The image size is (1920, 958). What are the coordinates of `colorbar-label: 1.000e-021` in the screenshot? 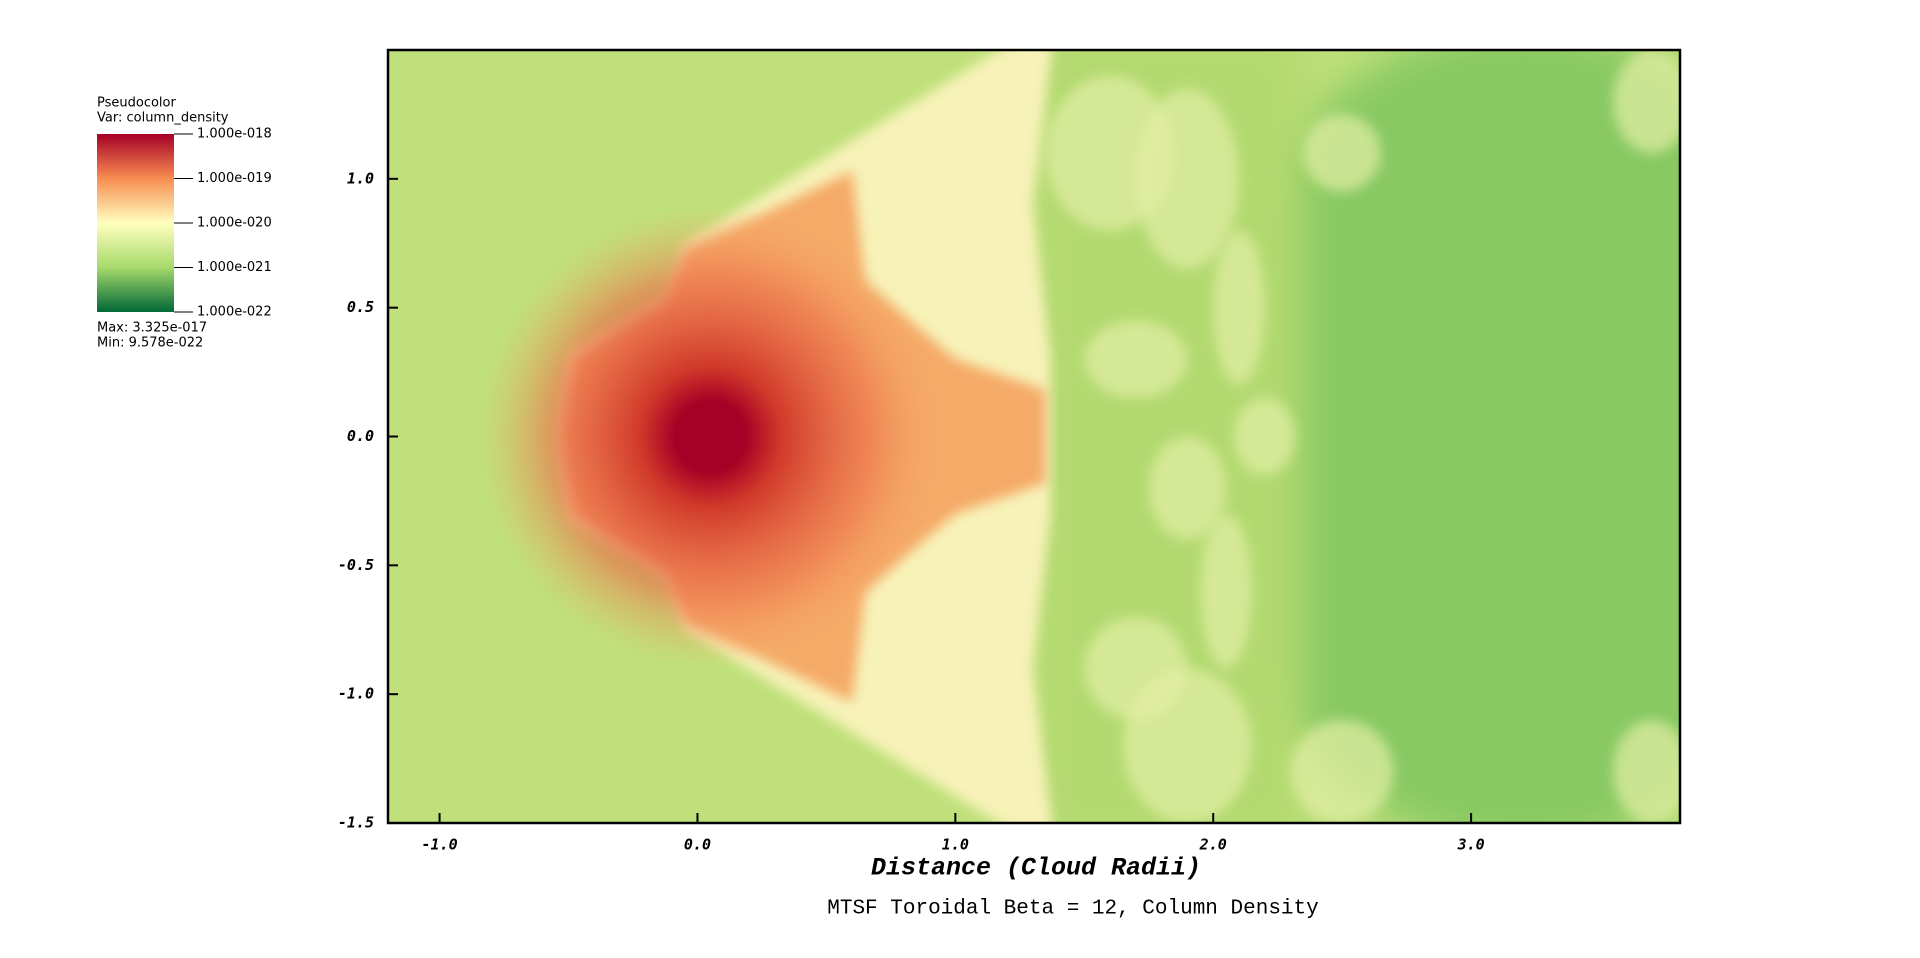 It's located at (234, 267).